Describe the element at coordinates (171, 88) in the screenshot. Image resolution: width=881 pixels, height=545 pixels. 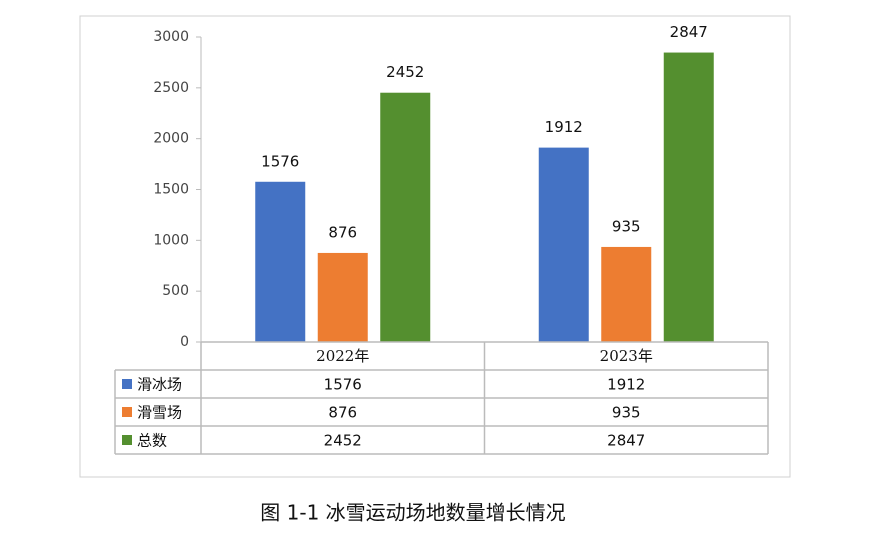
I see `y-tick-label: 2500` at that location.